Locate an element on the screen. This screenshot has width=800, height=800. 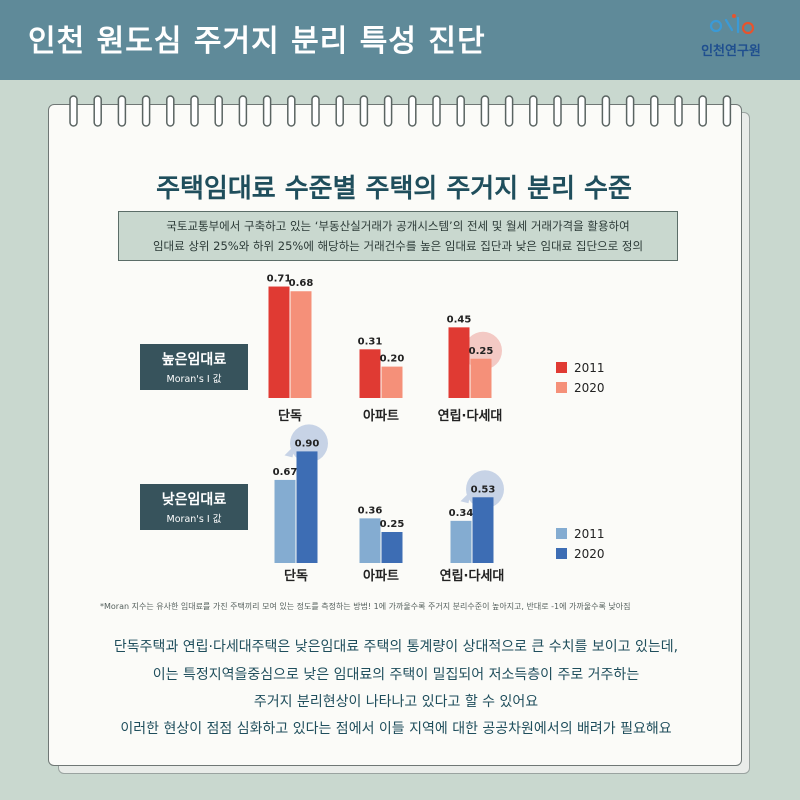
spiral-rings is located at coordinates (400, 111).